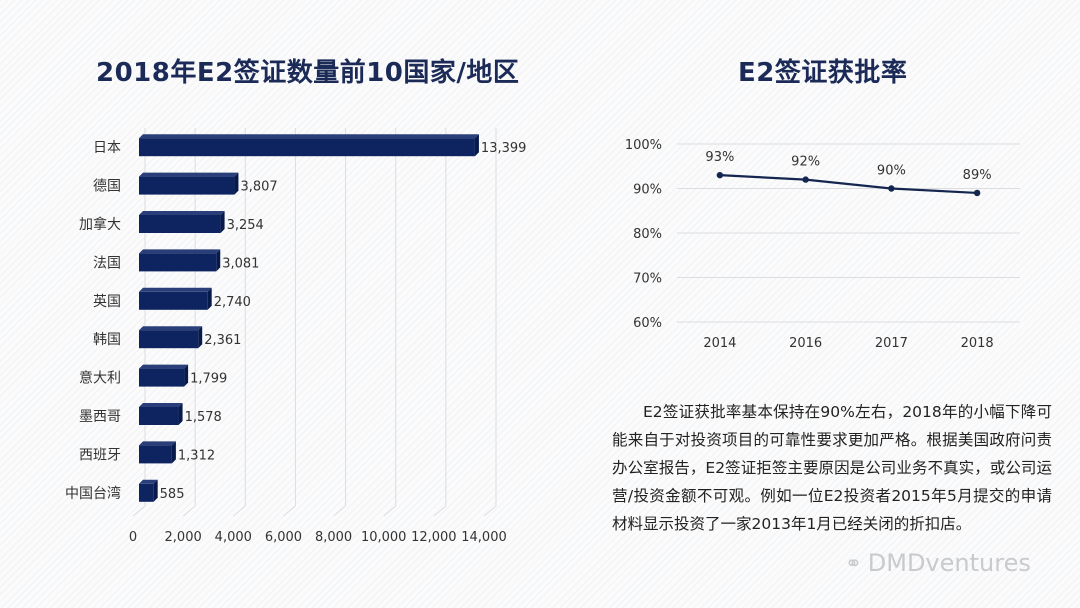 This screenshot has height=608, width=1080. I want to click on watermark-text: DMDventures, so click(949, 563).